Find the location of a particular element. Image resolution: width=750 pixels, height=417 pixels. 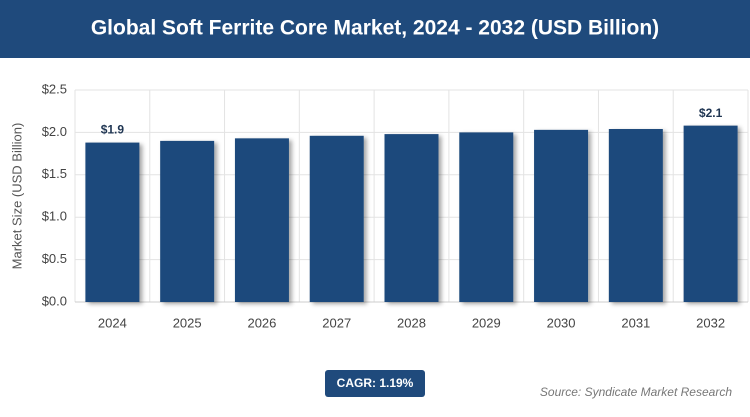

x-tick-label: 2028 is located at coordinates (411, 322).